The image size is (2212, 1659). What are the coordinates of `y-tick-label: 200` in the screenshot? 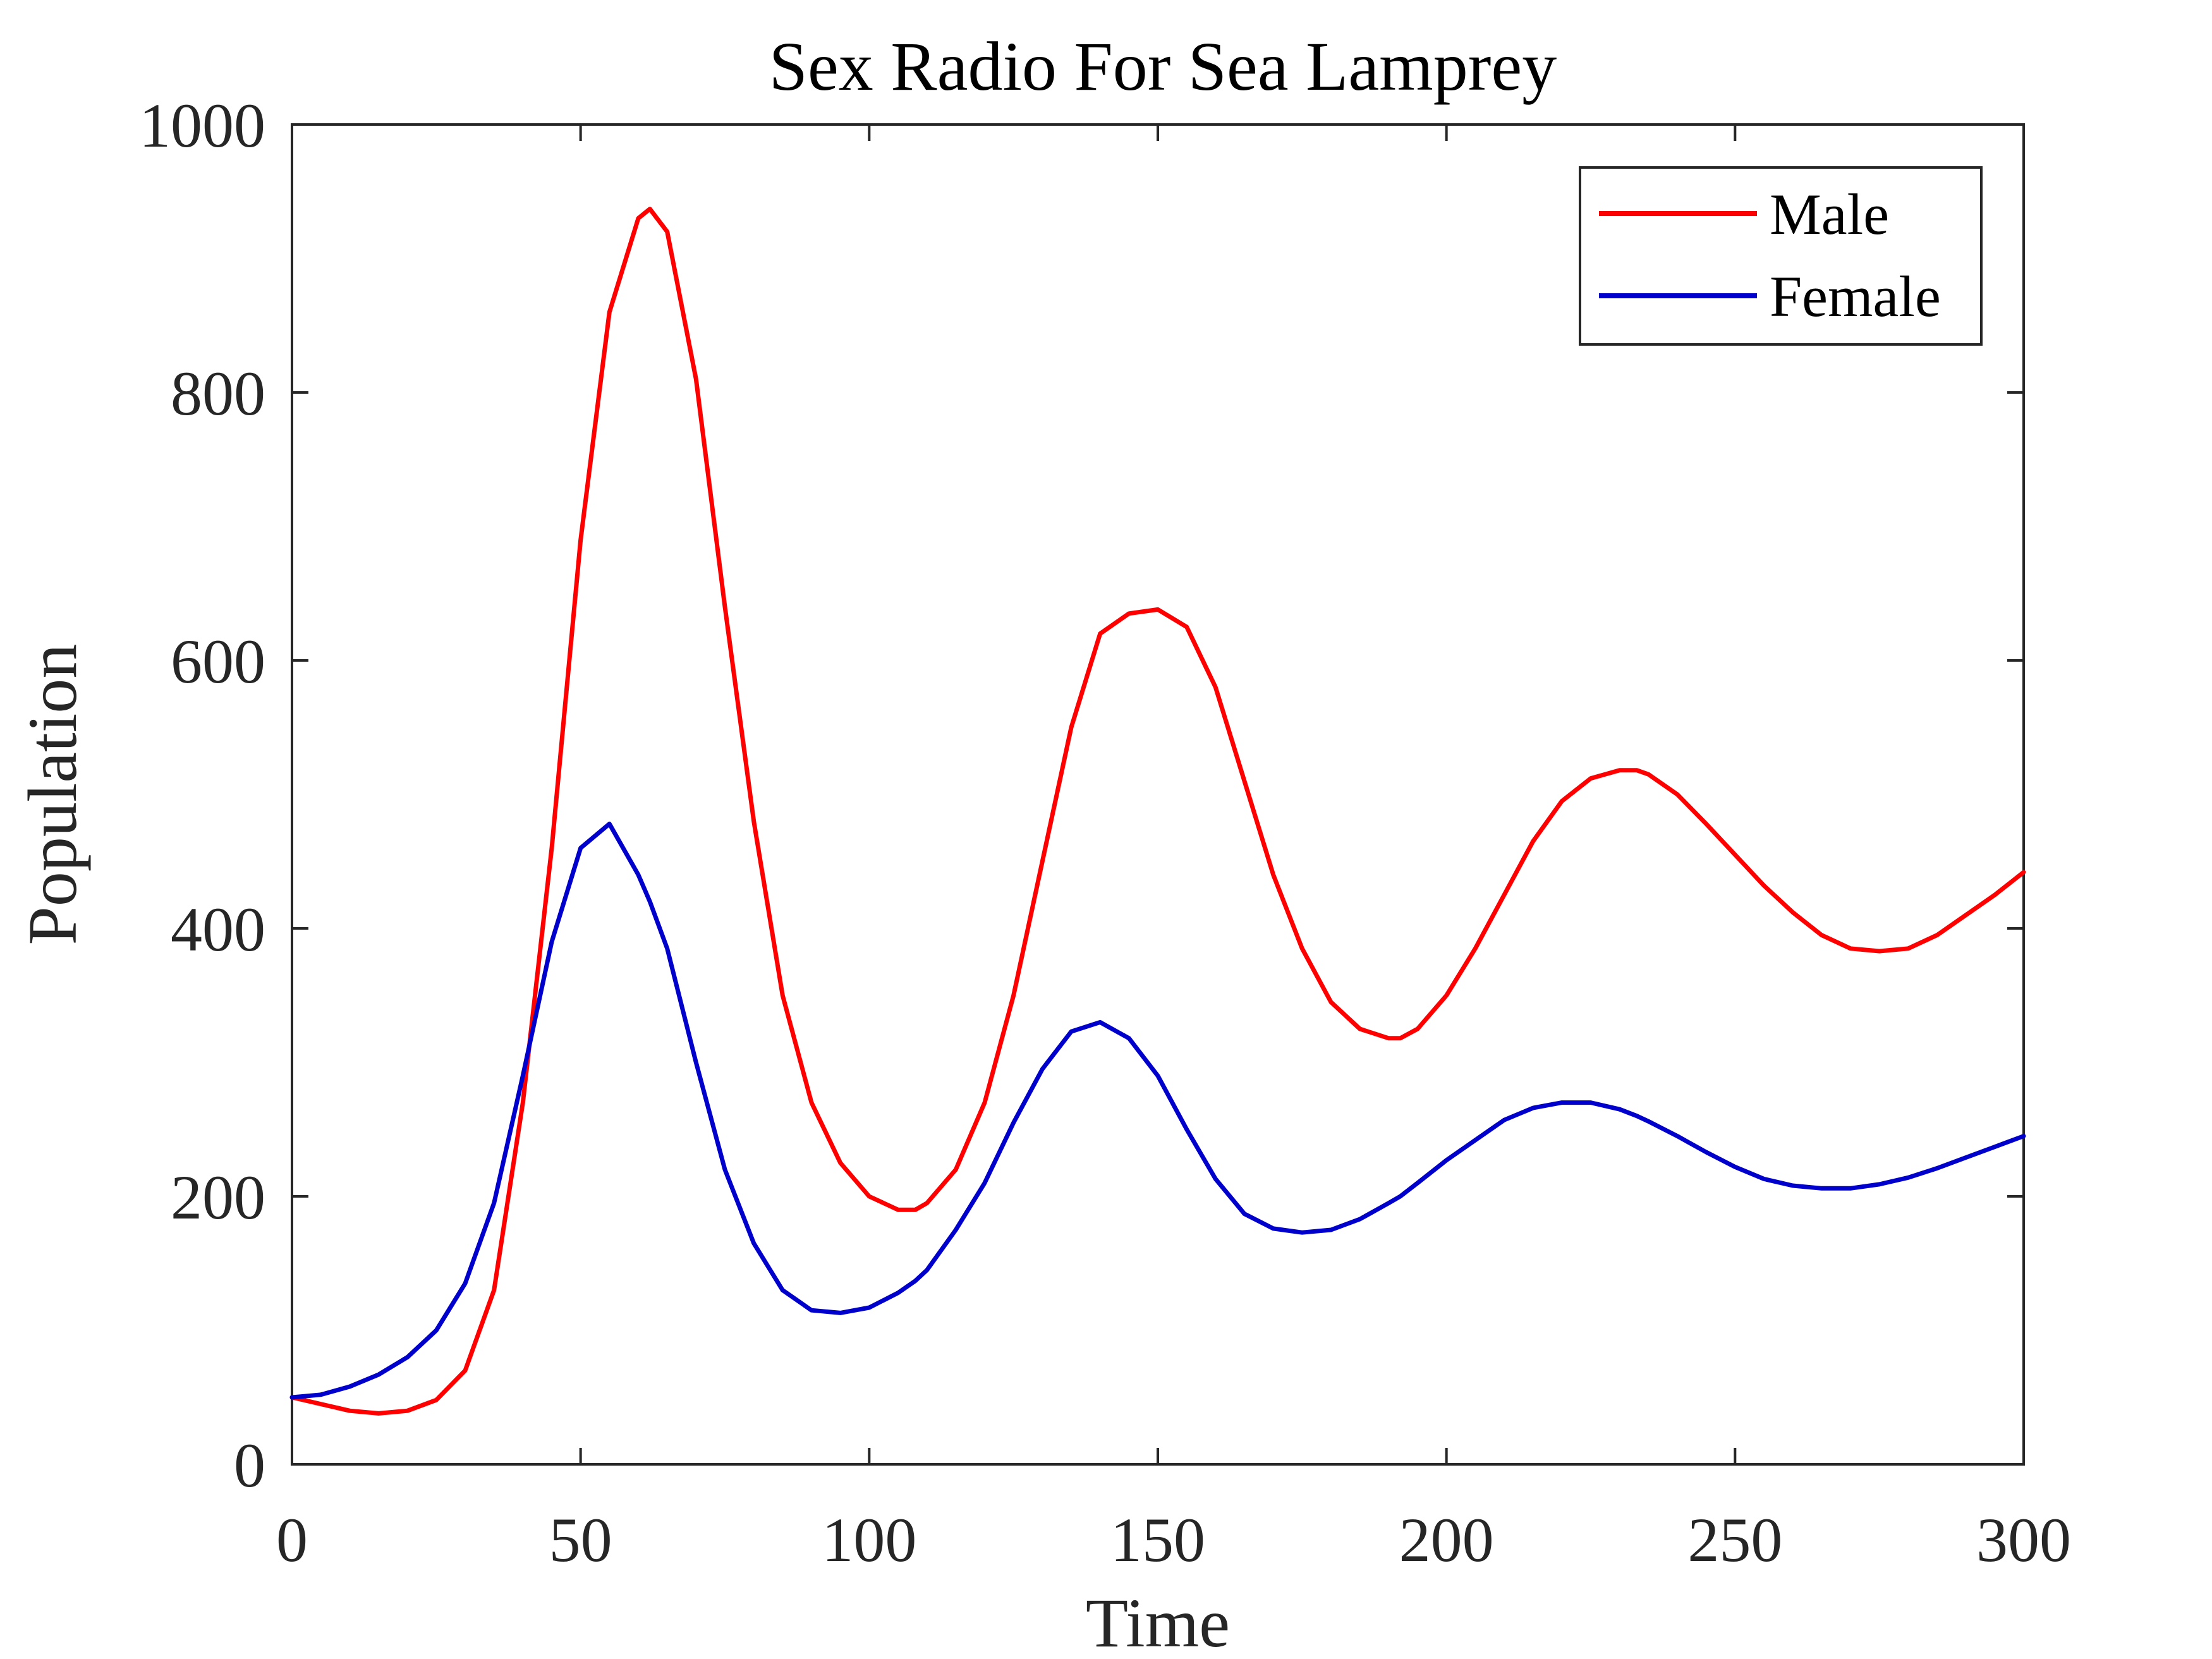 It's located at (218, 1197).